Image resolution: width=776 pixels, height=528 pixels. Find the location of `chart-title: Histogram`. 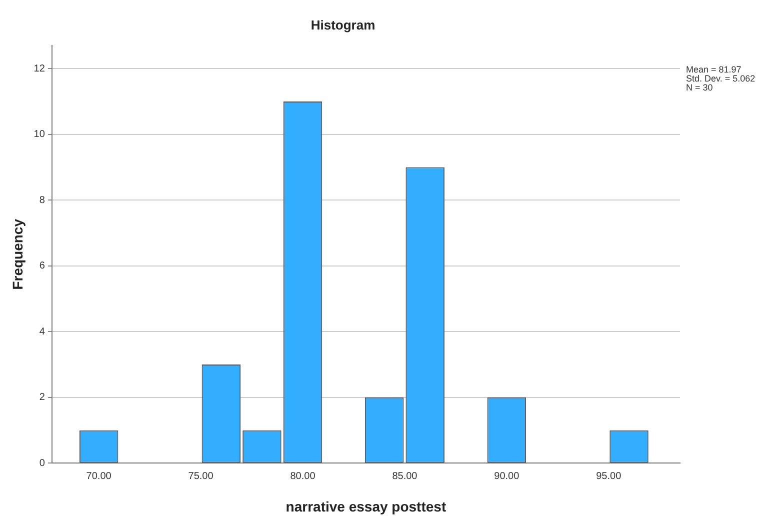

chart-title: Histogram is located at coordinates (343, 24).